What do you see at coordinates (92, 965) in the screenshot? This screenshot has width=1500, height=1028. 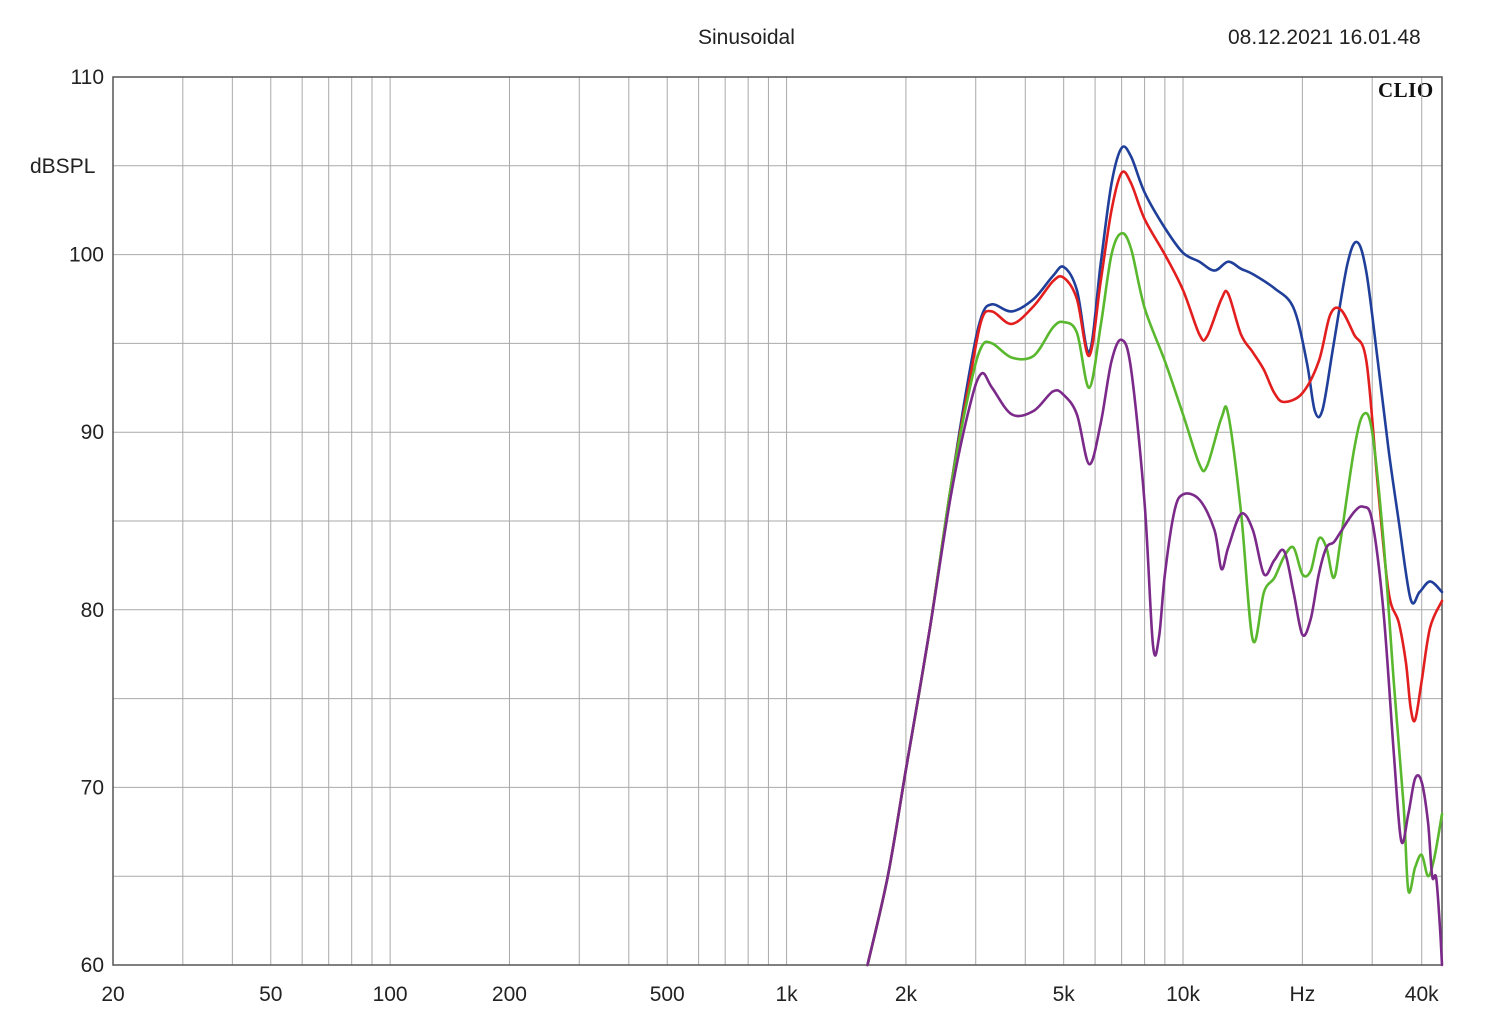 I see `y-tick-label: 60` at bounding box center [92, 965].